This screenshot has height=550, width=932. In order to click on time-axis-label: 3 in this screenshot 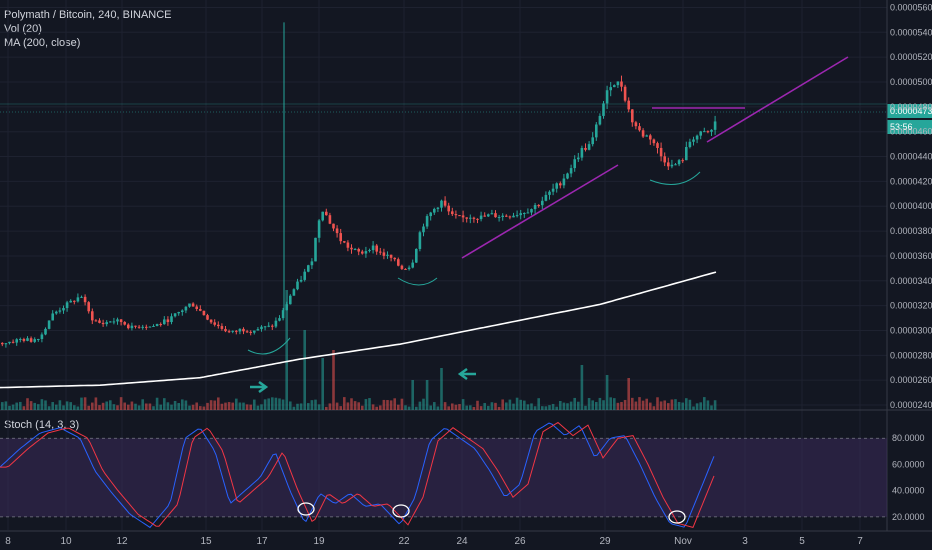, I will do `click(745, 541)`.